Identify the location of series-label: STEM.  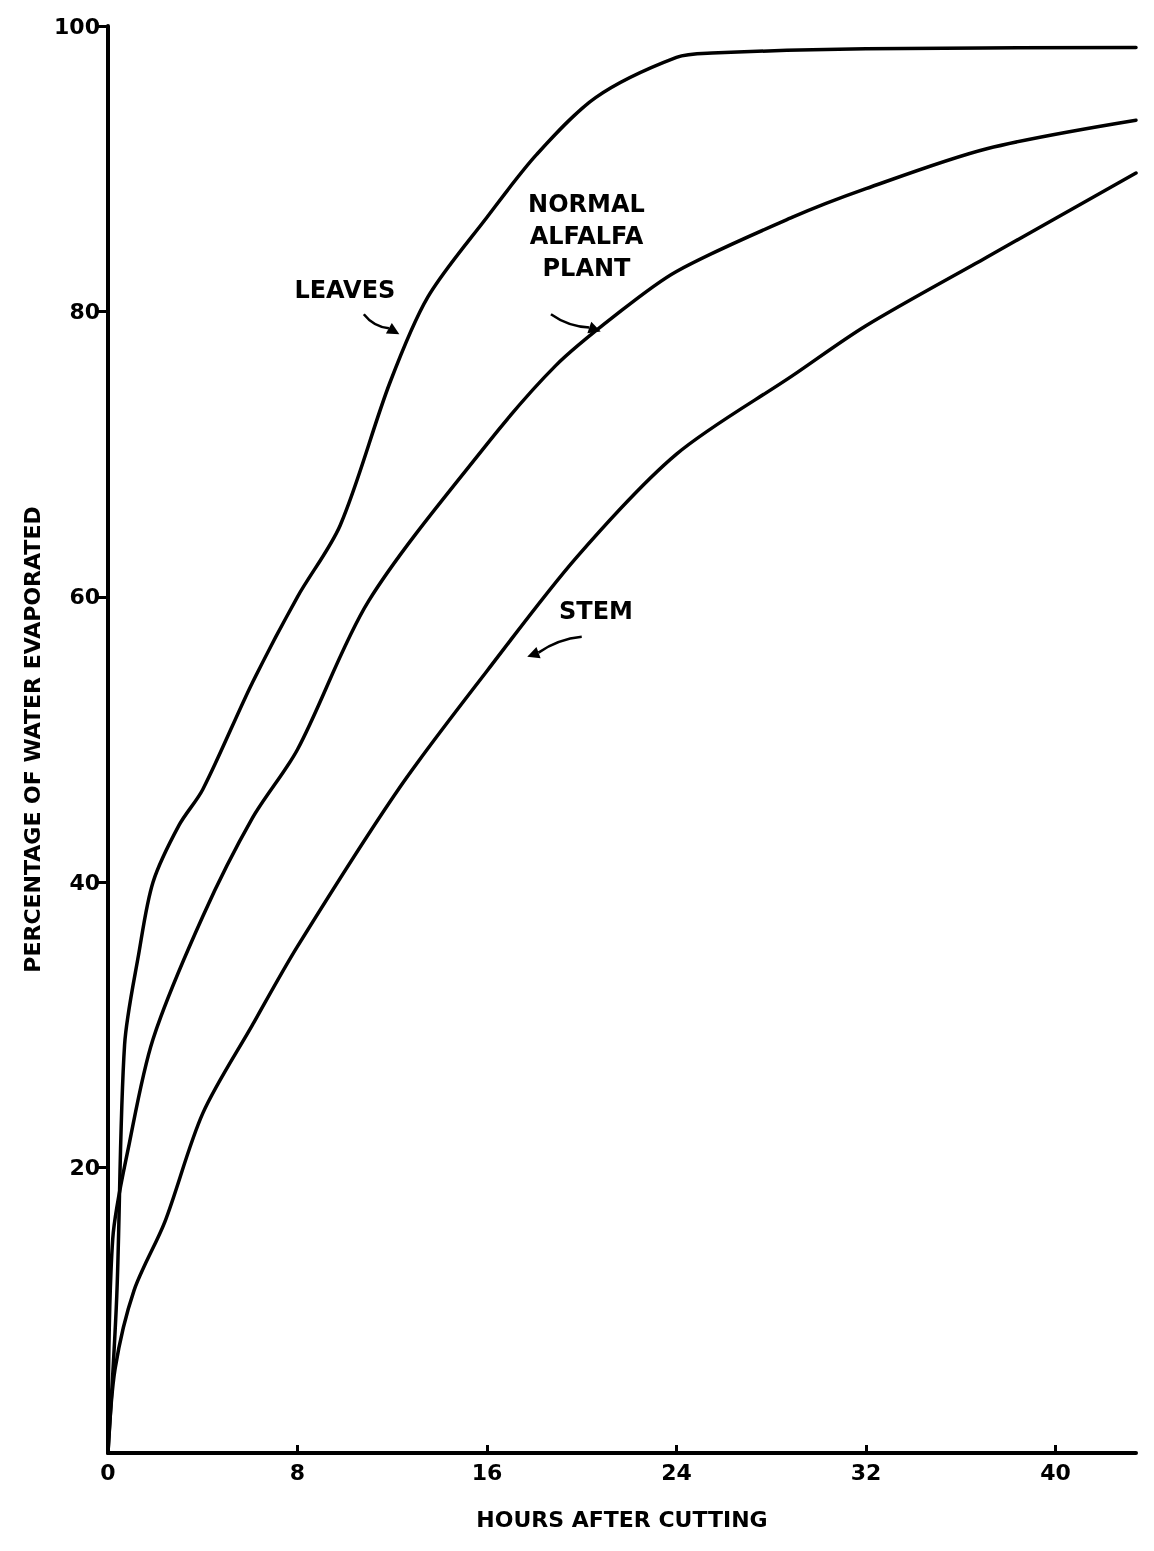
(595, 611).